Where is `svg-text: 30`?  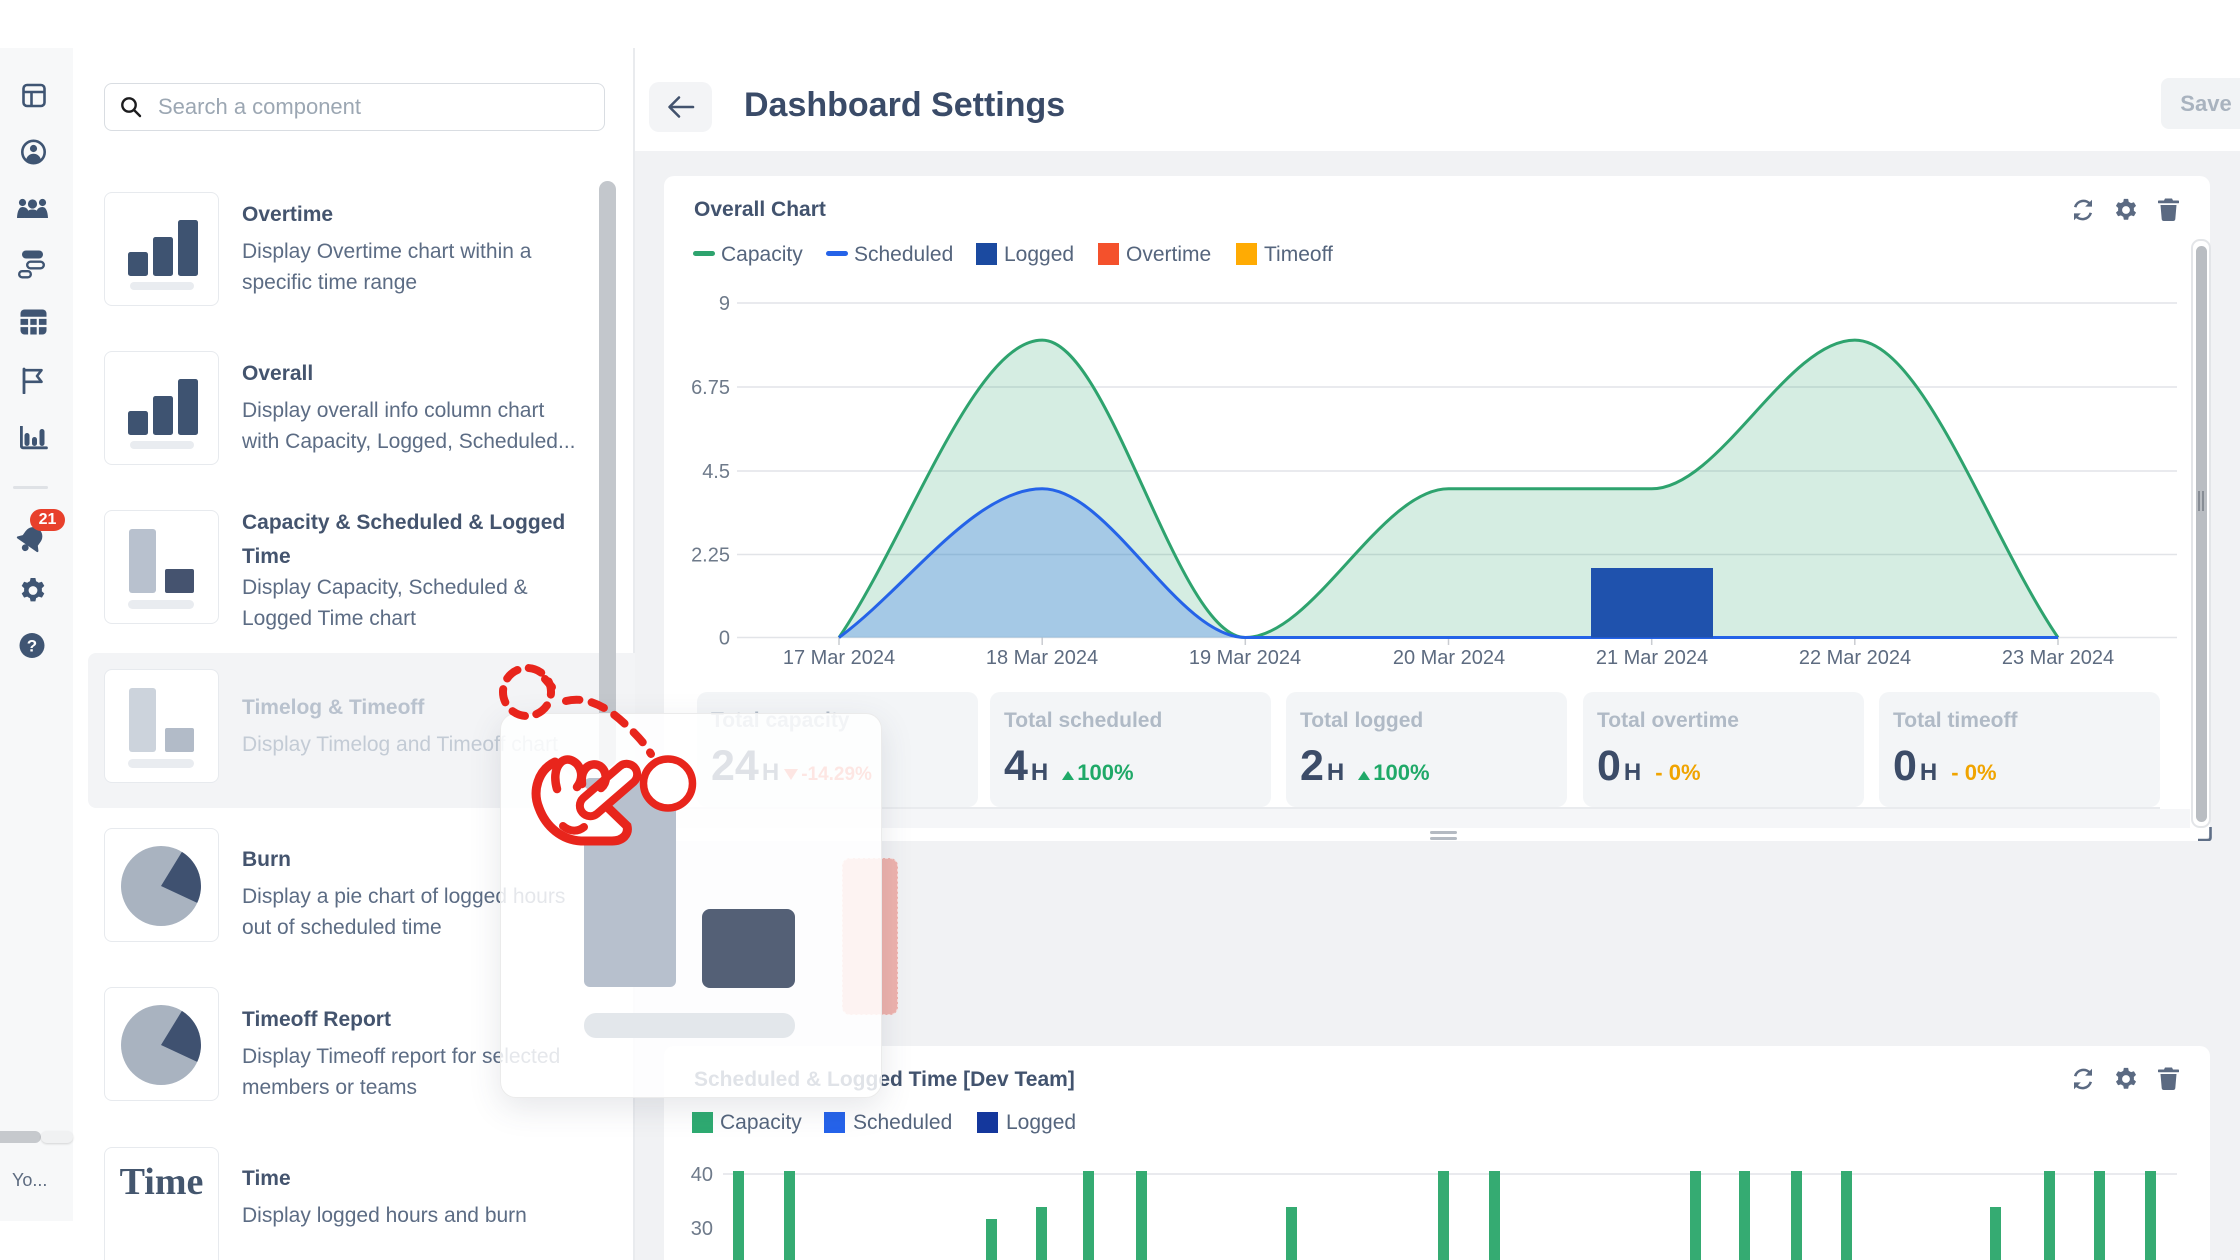 svg-text: 30 is located at coordinates (702, 1229).